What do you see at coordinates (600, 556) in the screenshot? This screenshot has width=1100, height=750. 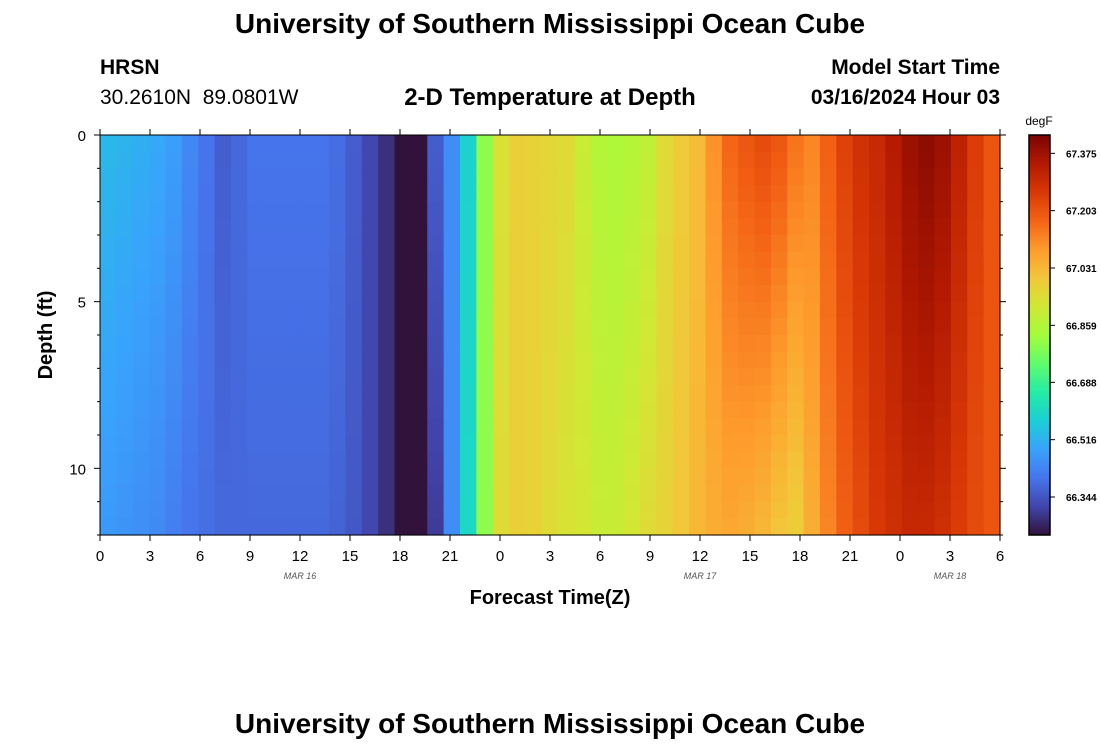 I see `x-tick-label: 6` at bounding box center [600, 556].